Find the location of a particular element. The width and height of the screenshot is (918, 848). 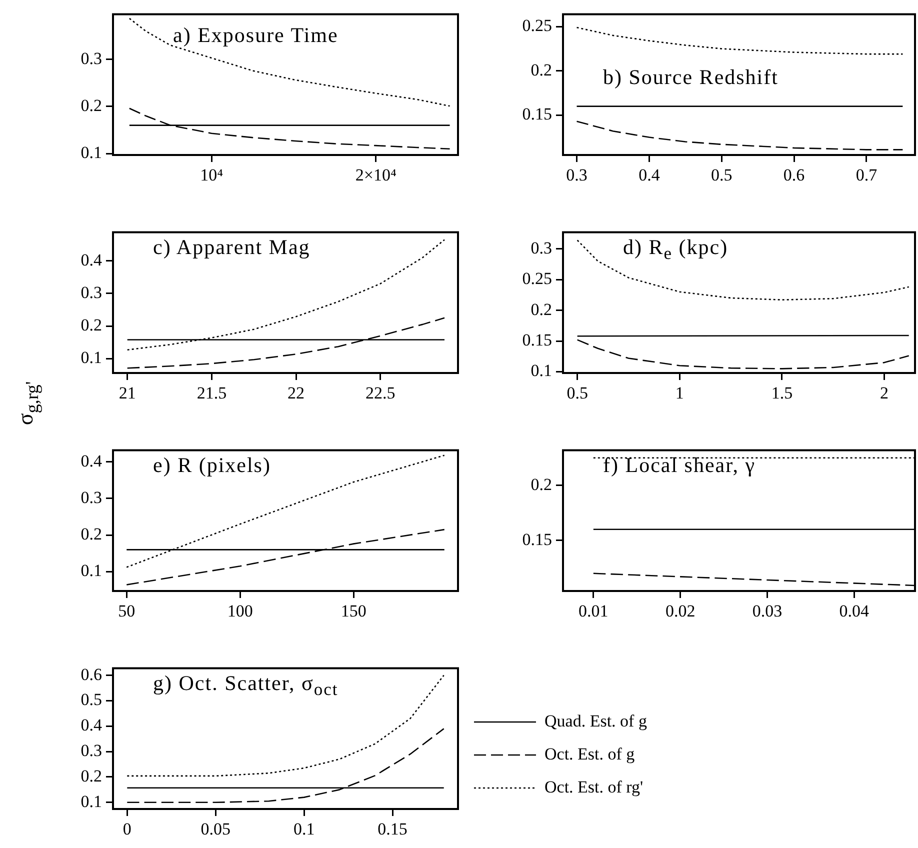

x-tick-label: 21 is located at coordinates (127, 393).